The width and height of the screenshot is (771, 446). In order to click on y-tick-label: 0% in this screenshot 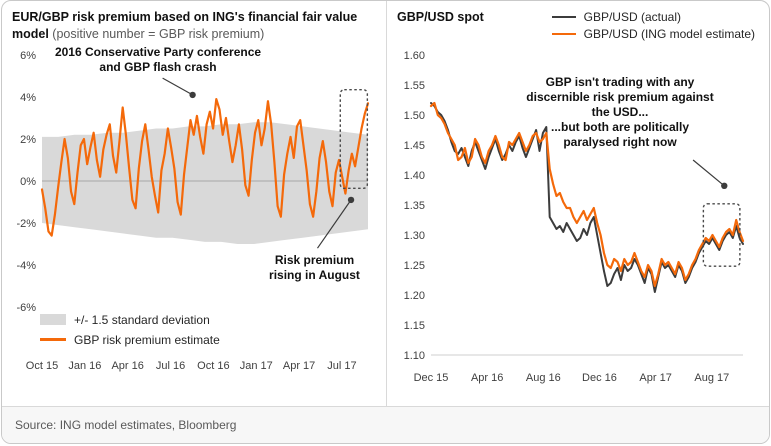, I will do `click(28, 182)`.